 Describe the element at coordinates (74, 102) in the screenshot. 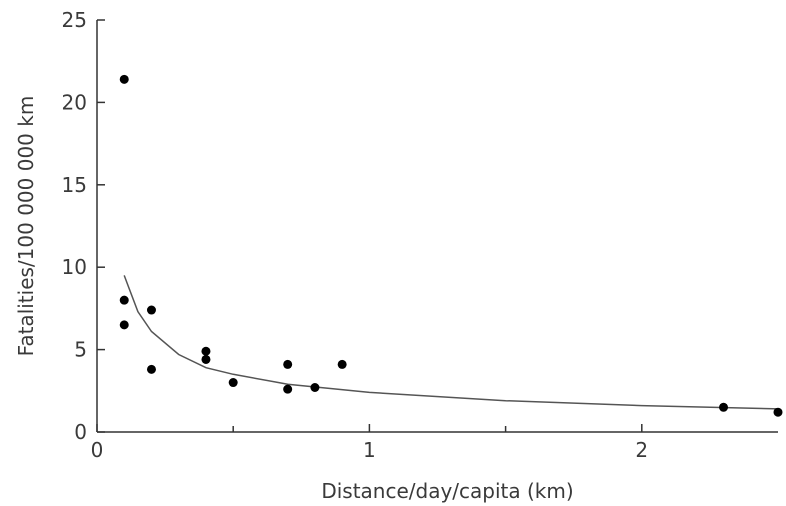

I see `y-tick-label: 20` at that location.